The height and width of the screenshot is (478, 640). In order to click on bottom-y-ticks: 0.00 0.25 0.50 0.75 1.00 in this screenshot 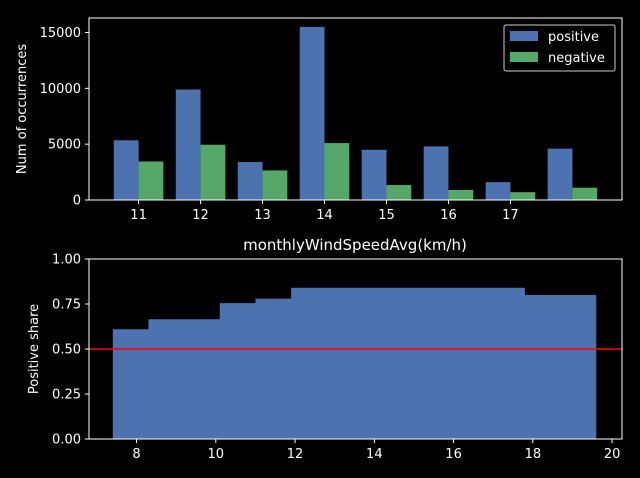, I will do `click(70, 350)`.